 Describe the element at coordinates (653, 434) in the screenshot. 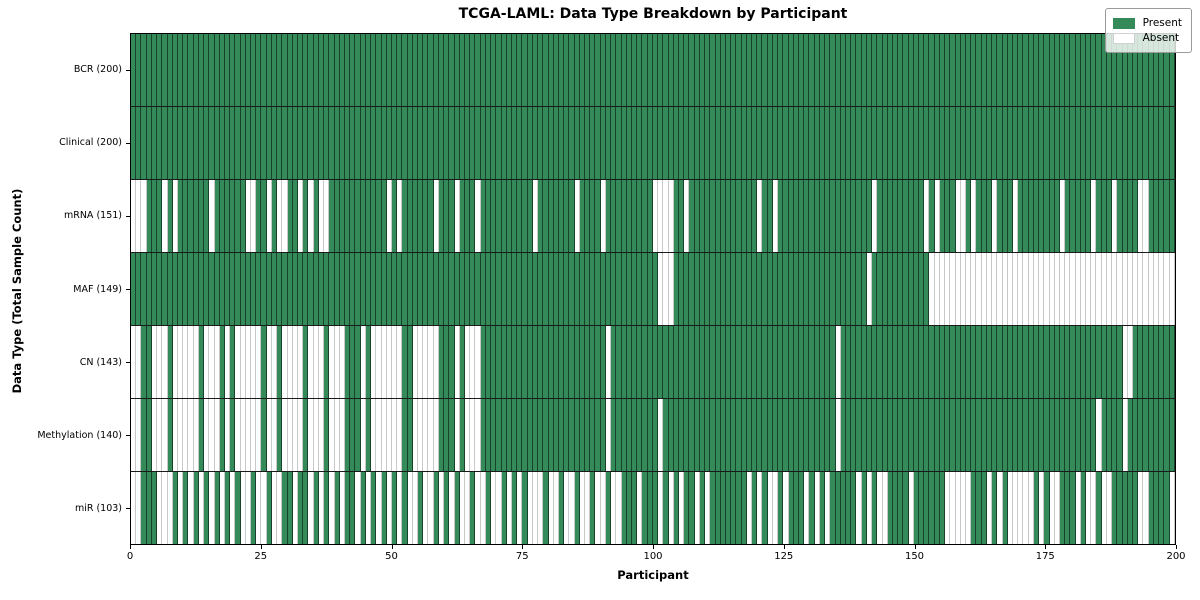

I see `matrix-row-Methylation` at that location.